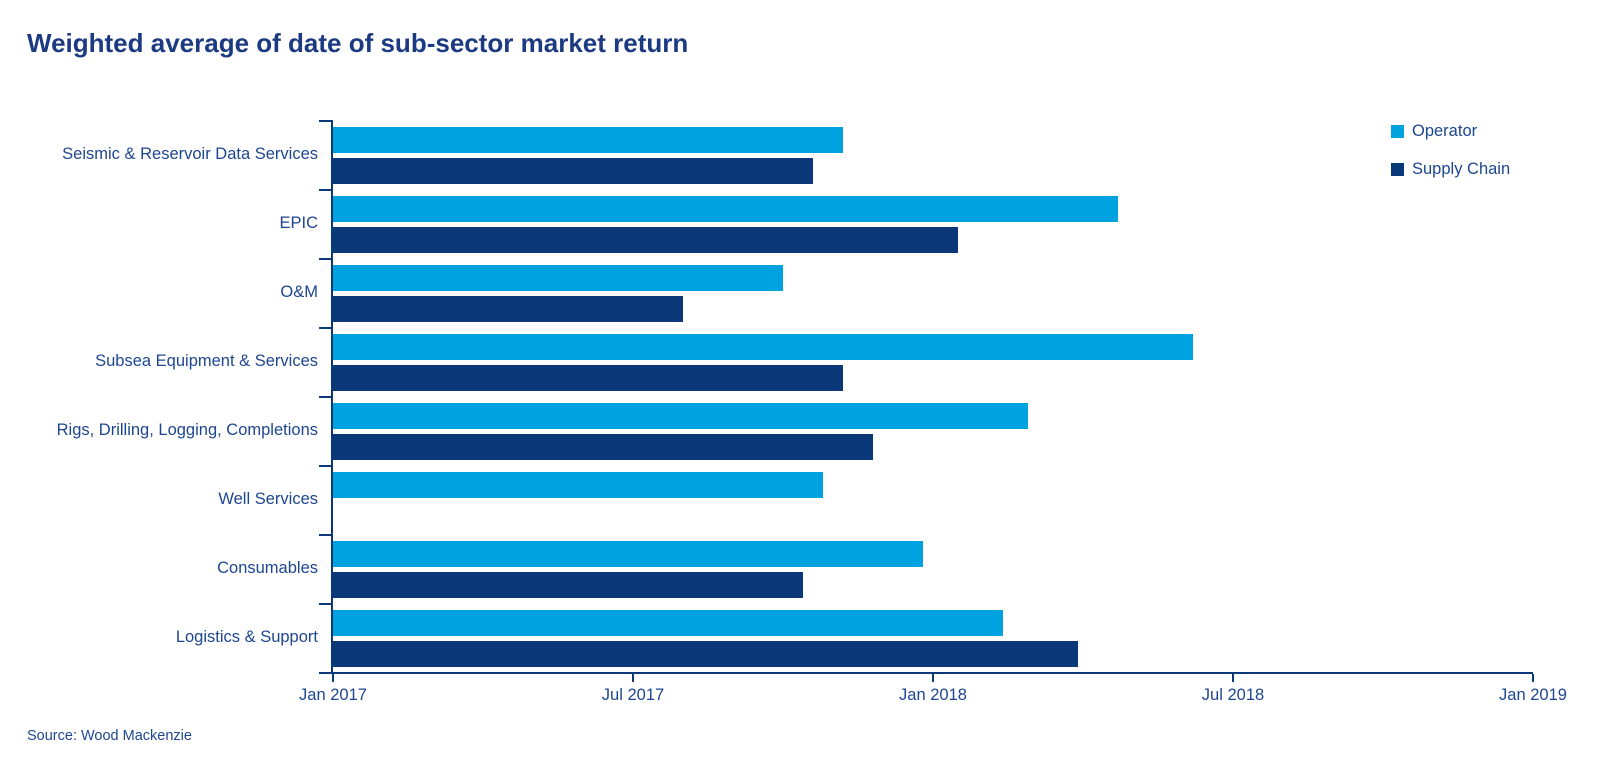 This screenshot has width=1610, height=782. What do you see at coordinates (1233, 695) in the screenshot?
I see `x-axis-label: Jul 2018` at bounding box center [1233, 695].